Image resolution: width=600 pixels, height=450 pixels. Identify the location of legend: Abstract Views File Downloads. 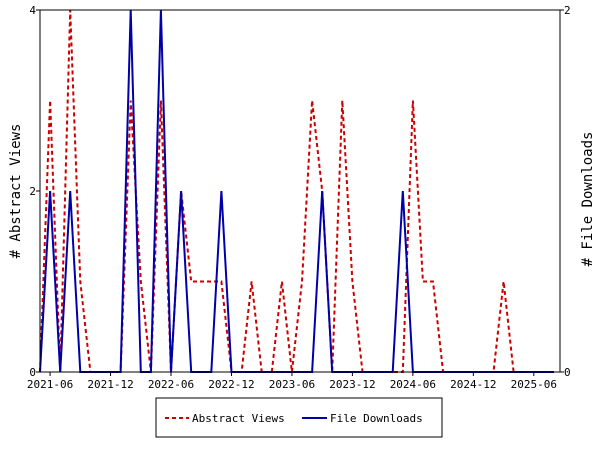
(299, 417).